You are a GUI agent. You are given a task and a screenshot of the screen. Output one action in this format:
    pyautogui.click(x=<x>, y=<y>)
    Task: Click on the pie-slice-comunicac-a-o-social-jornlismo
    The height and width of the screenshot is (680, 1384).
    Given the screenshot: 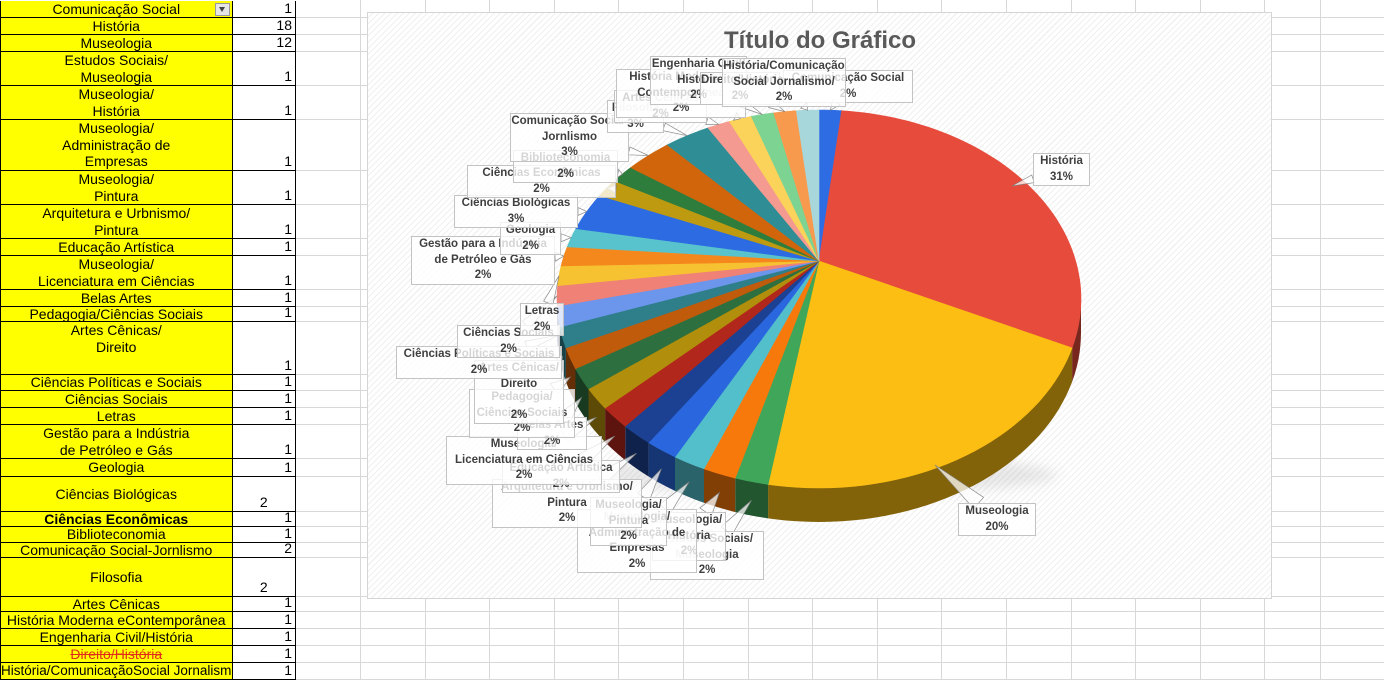 What is the action you would take?
    pyautogui.click(x=725, y=203)
    